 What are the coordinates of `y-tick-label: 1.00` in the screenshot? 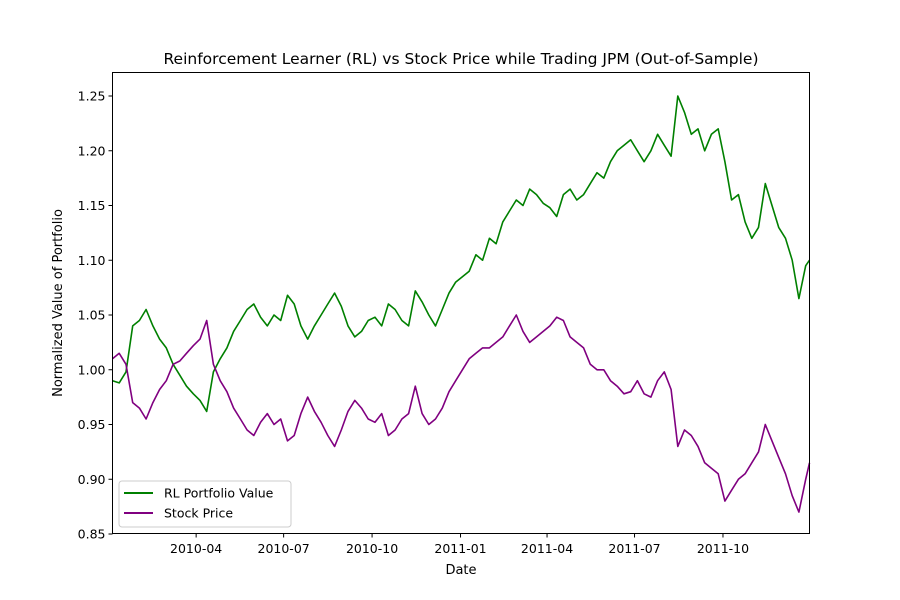 It's located at (92, 369).